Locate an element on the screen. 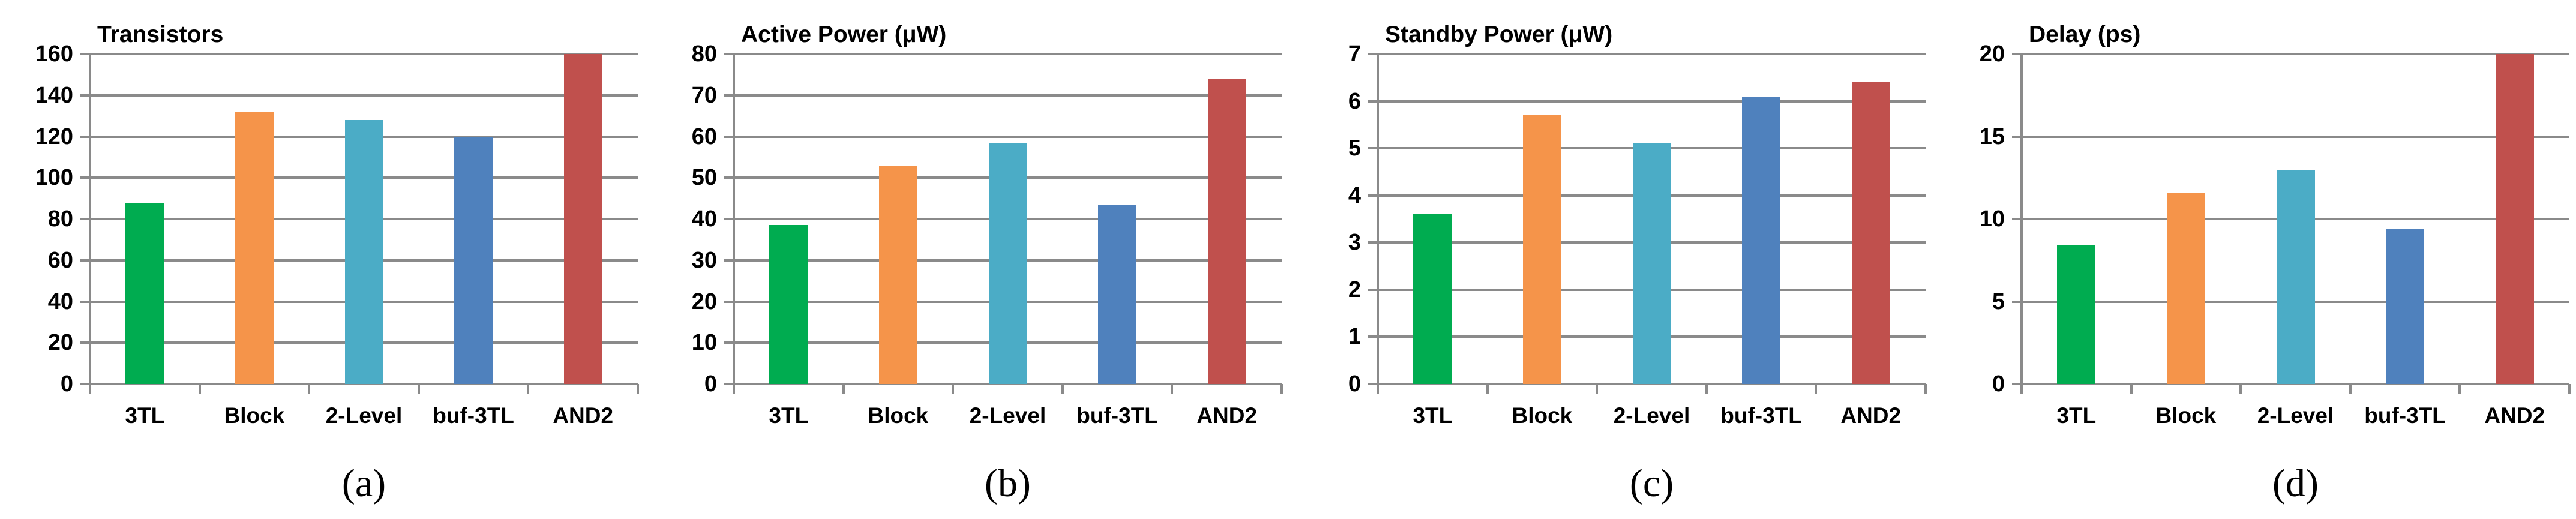 This screenshot has width=2576, height=519. y-tick-label: 30 is located at coordinates (704, 260).